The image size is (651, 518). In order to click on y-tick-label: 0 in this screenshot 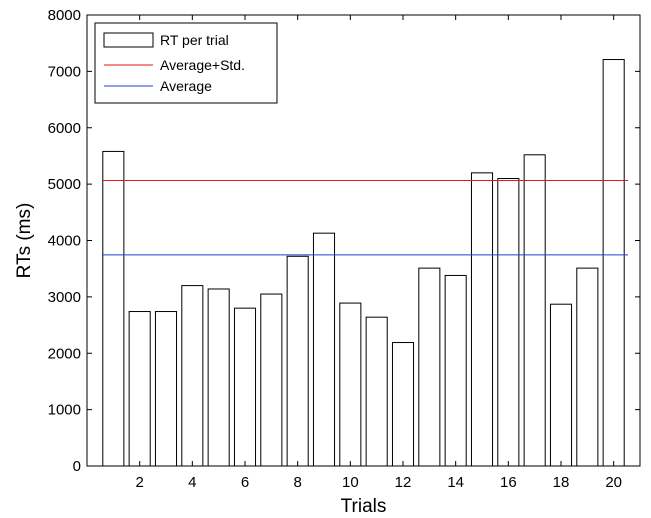, I will do `click(77, 466)`.